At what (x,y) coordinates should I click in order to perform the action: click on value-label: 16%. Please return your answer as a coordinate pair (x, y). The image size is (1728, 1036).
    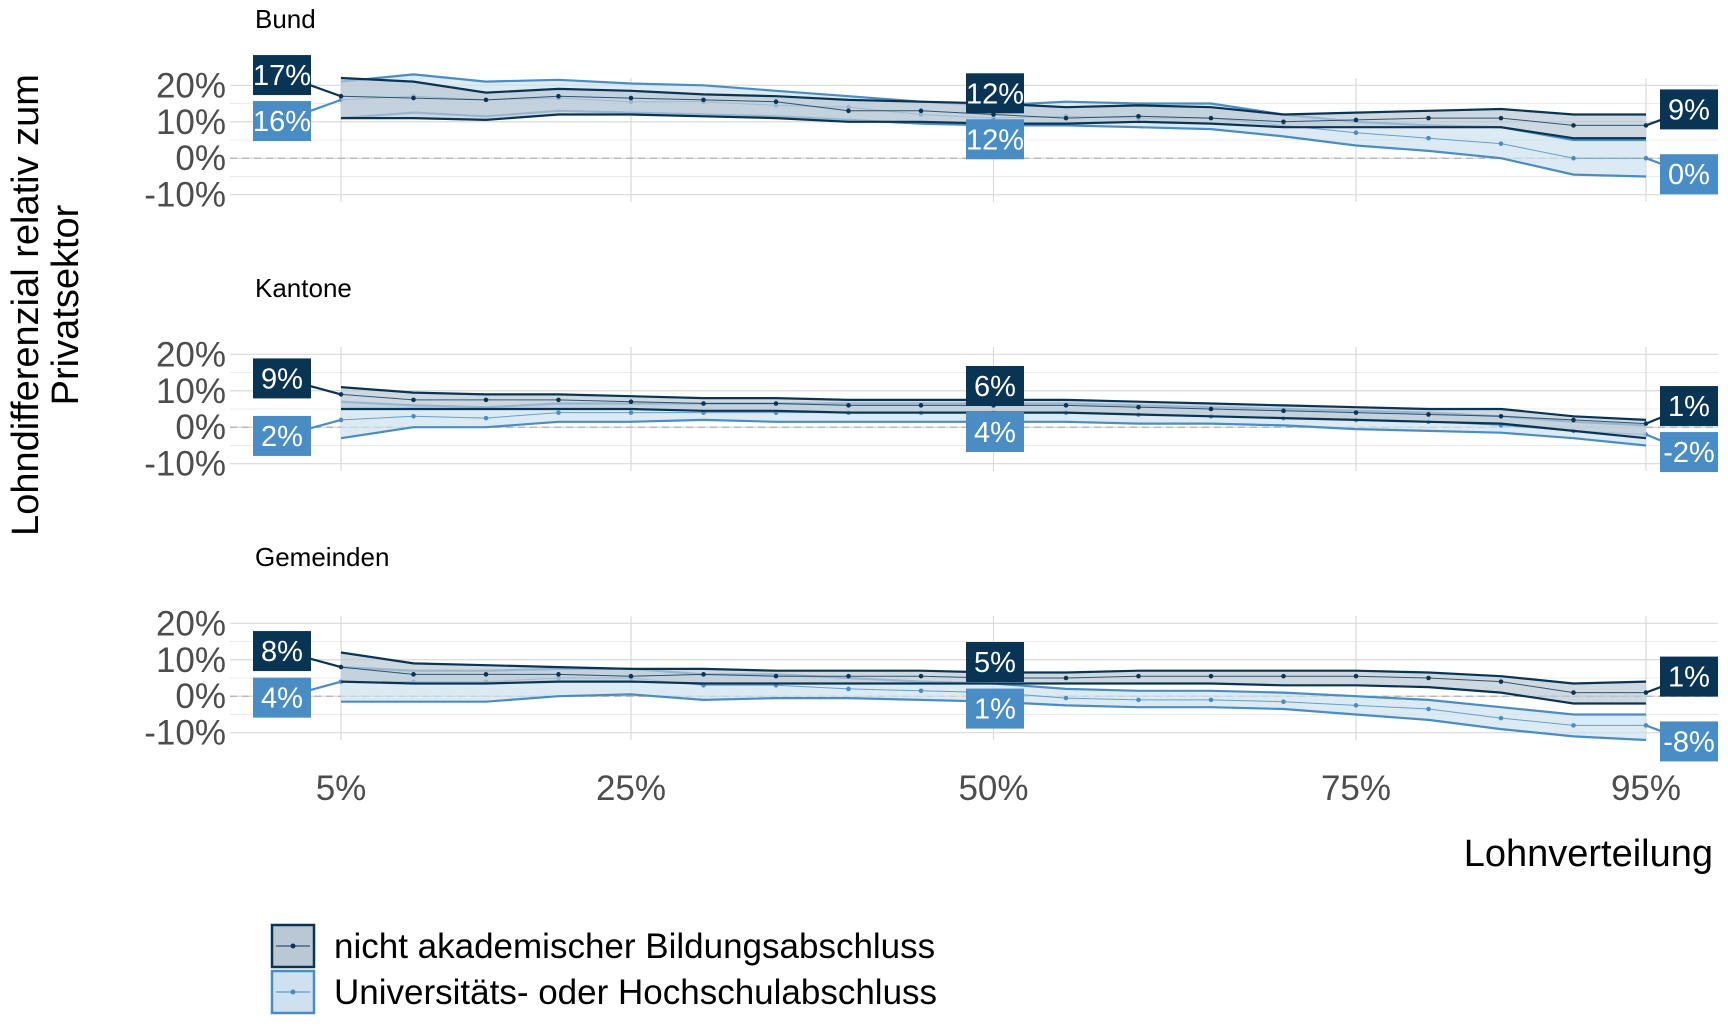
    Looking at the image, I should click on (282, 122).